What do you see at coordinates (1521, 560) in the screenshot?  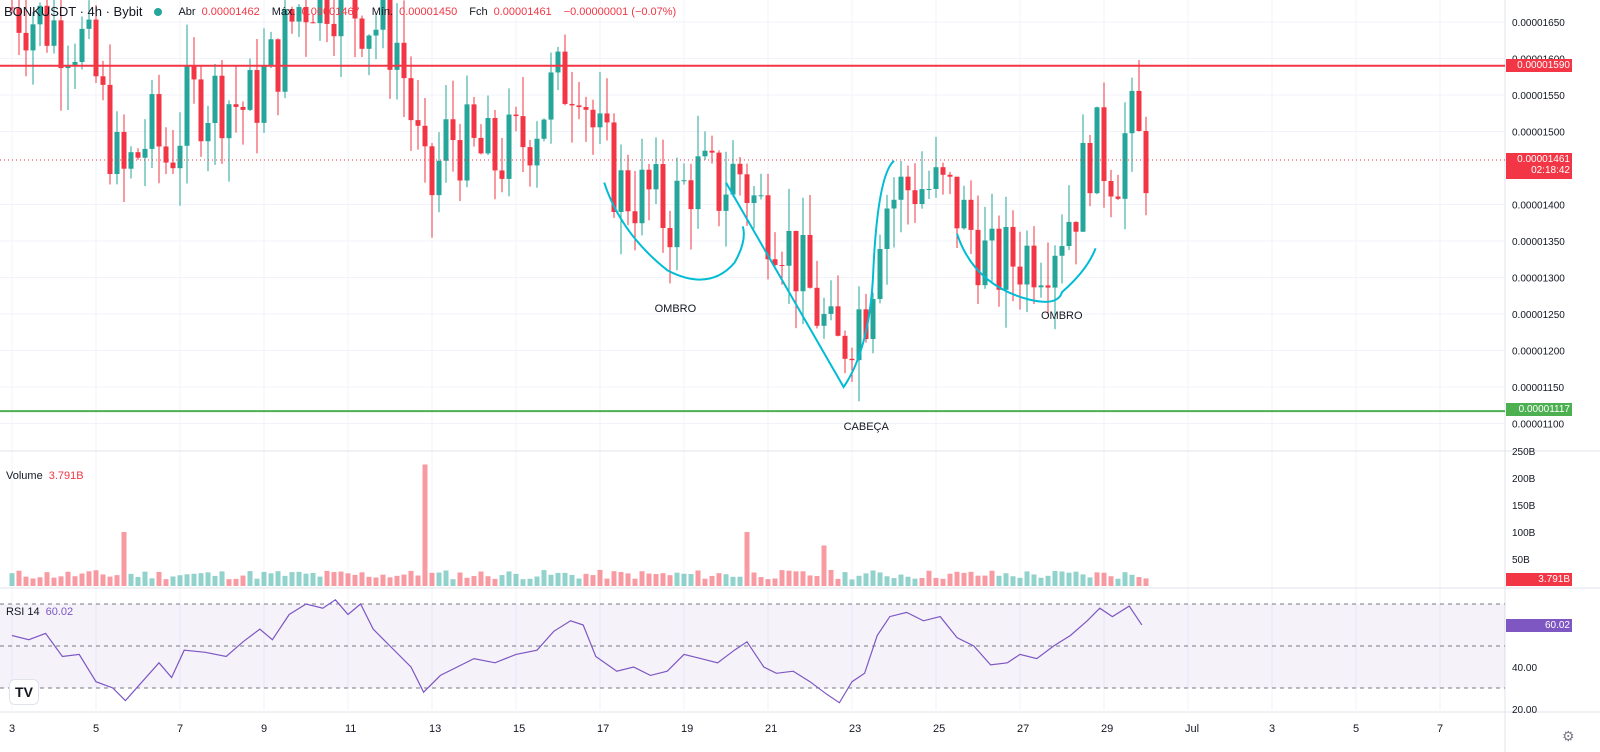 I see `volume-tick-label: 50B` at bounding box center [1521, 560].